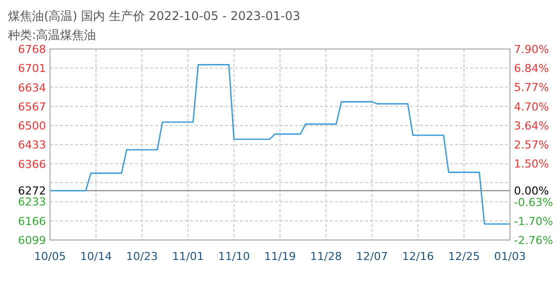 The height and width of the screenshot is (300, 560). What do you see at coordinates (32, 107) in the screenshot?
I see `y-tick-label: 6567` at bounding box center [32, 107].